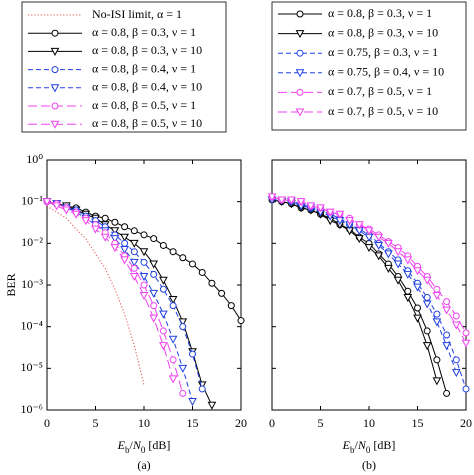 The width and height of the screenshot is (474, 475). I want to click on x-tick-label: 0, so click(272, 423).